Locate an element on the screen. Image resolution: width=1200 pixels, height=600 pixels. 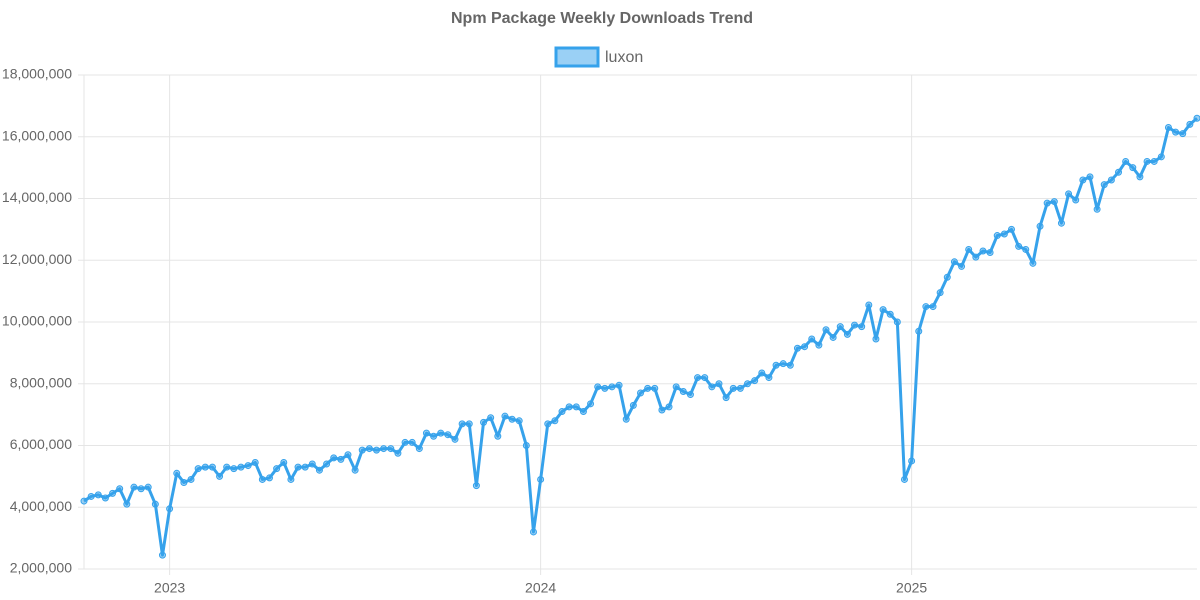
y-tick-label: 6,000,000 is located at coordinates (41, 444).